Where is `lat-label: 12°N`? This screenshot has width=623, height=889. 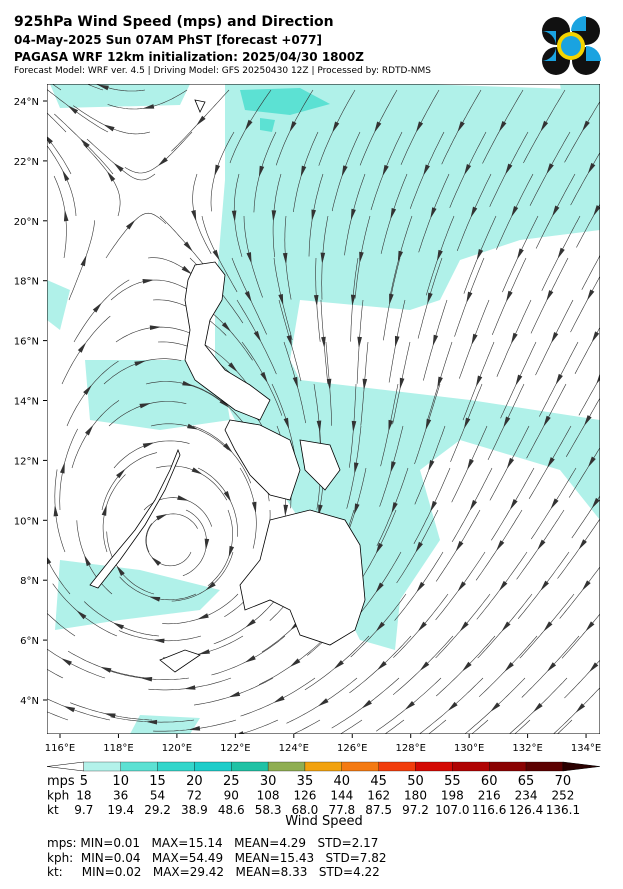 lat-label: 12°N is located at coordinates (26, 461).